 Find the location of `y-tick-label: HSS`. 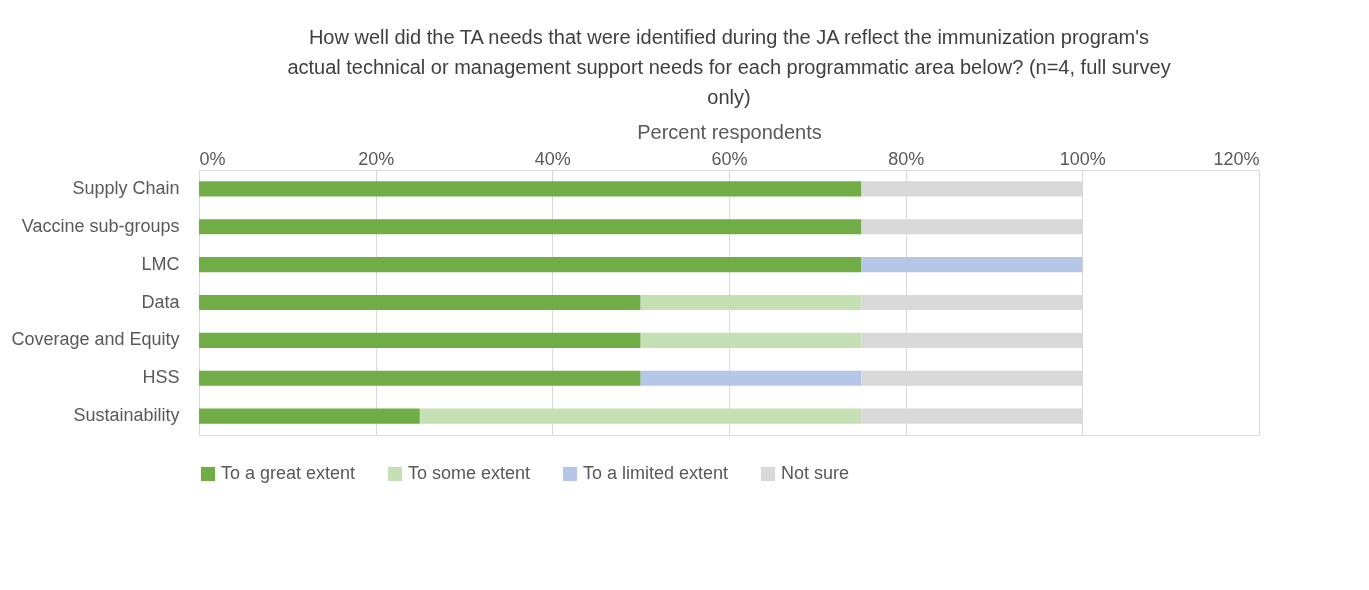

y-tick-label: HSS is located at coordinates (161, 377).